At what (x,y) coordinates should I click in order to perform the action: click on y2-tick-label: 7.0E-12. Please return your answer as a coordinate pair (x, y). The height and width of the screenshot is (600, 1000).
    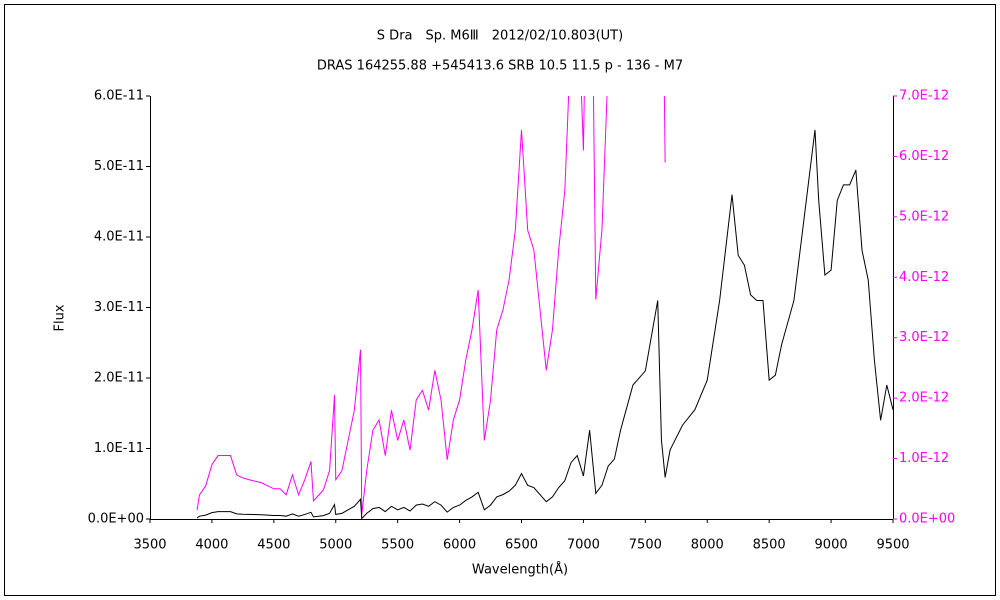
    Looking at the image, I should click on (924, 96).